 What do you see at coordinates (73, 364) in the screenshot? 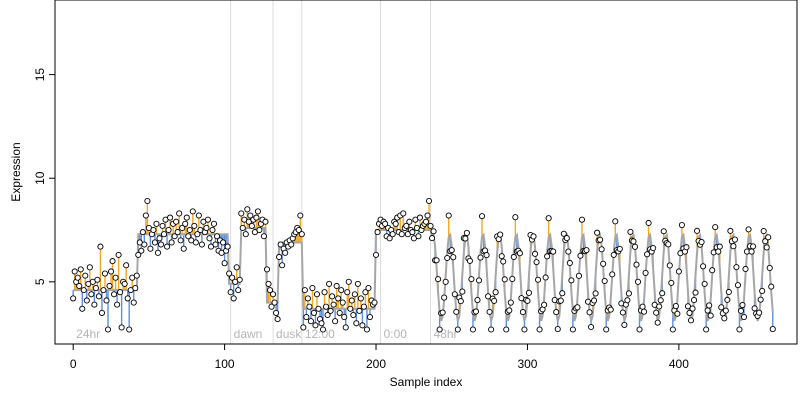
I see `x-tick-label: 0` at bounding box center [73, 364].